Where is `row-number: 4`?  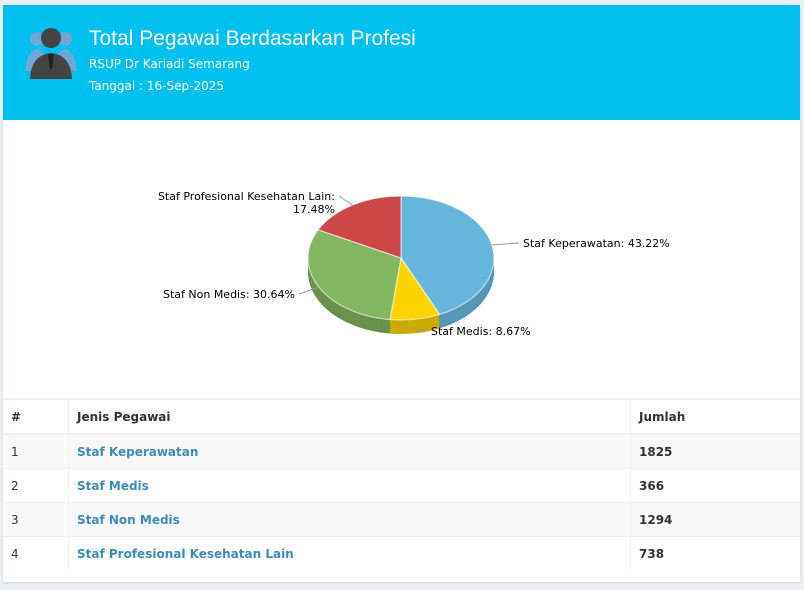 row-number: 4 is located at coordinates (36, 553).